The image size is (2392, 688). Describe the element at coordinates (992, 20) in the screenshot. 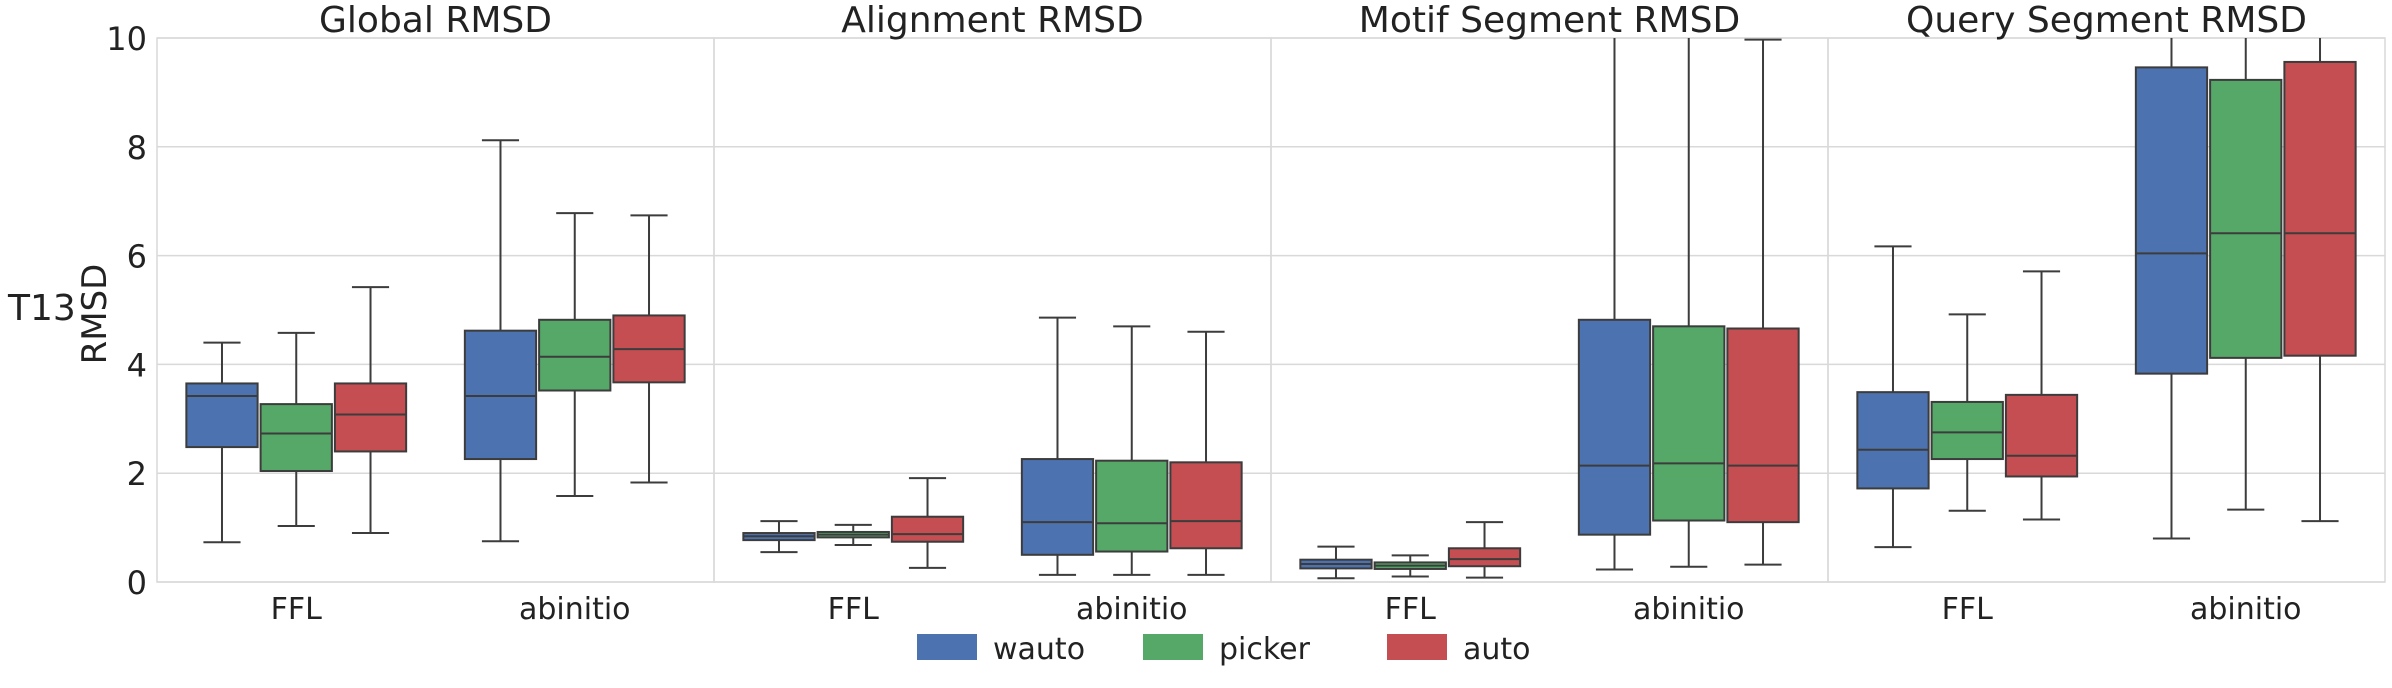

I see `panel-title: Alignment RMSD` at that location.